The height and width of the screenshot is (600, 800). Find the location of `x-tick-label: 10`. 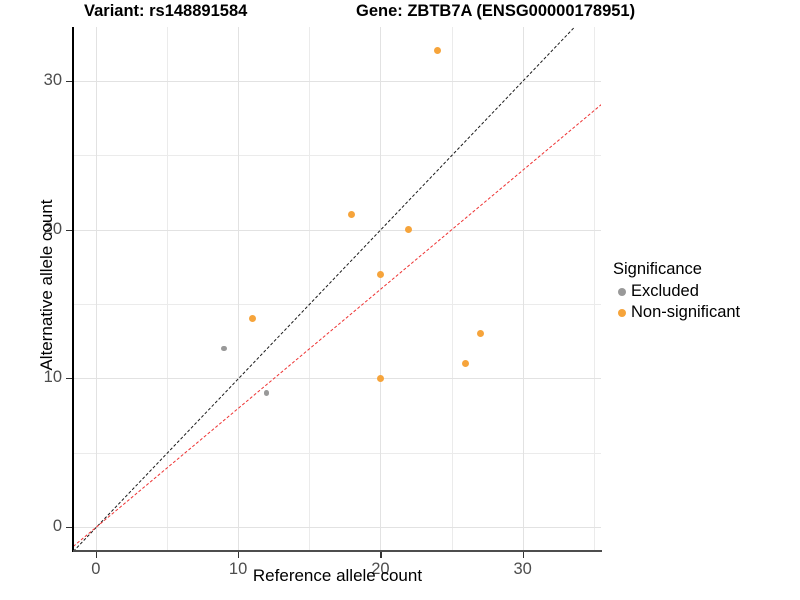

x-tick-label: 10 is located at coordinates (238, 569).